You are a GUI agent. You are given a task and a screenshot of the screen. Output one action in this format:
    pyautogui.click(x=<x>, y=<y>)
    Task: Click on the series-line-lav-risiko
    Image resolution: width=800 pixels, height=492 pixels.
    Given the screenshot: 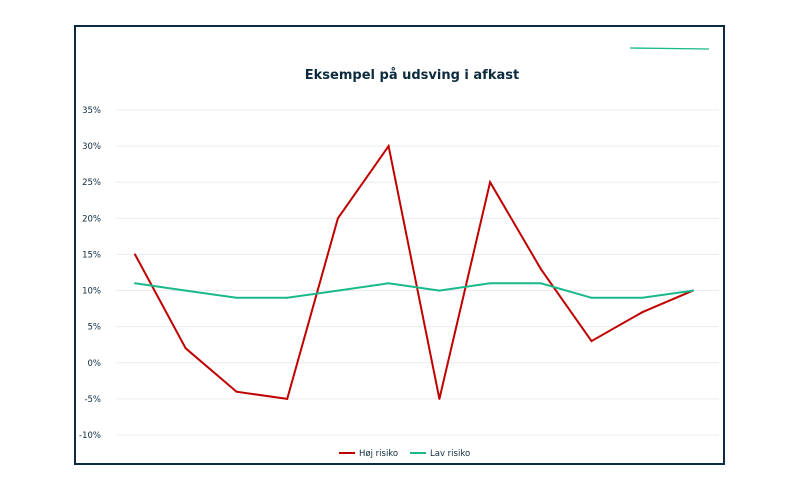 What is the action you would take?
    pyautogui.click(x=414, y=290)
    